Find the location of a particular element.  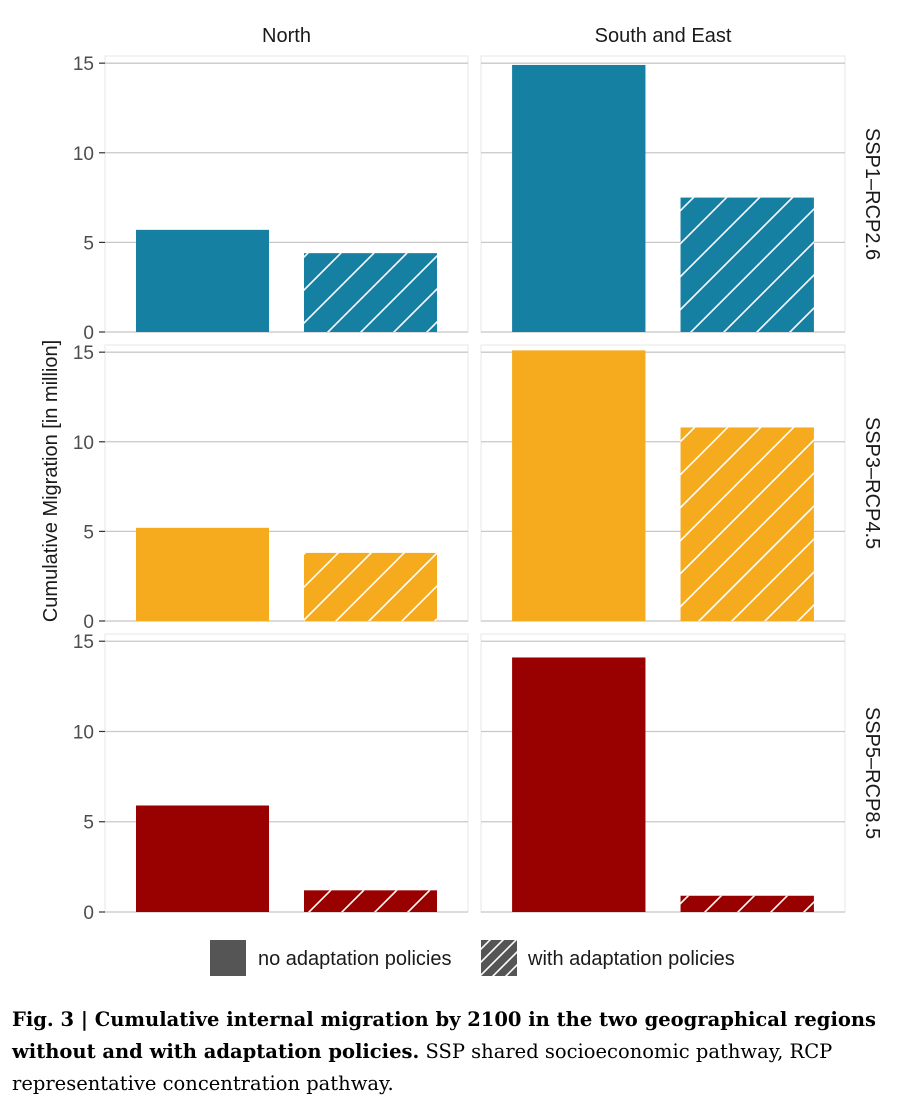

ytick-label-2-5: 5 is located at coordinates (88, 823).